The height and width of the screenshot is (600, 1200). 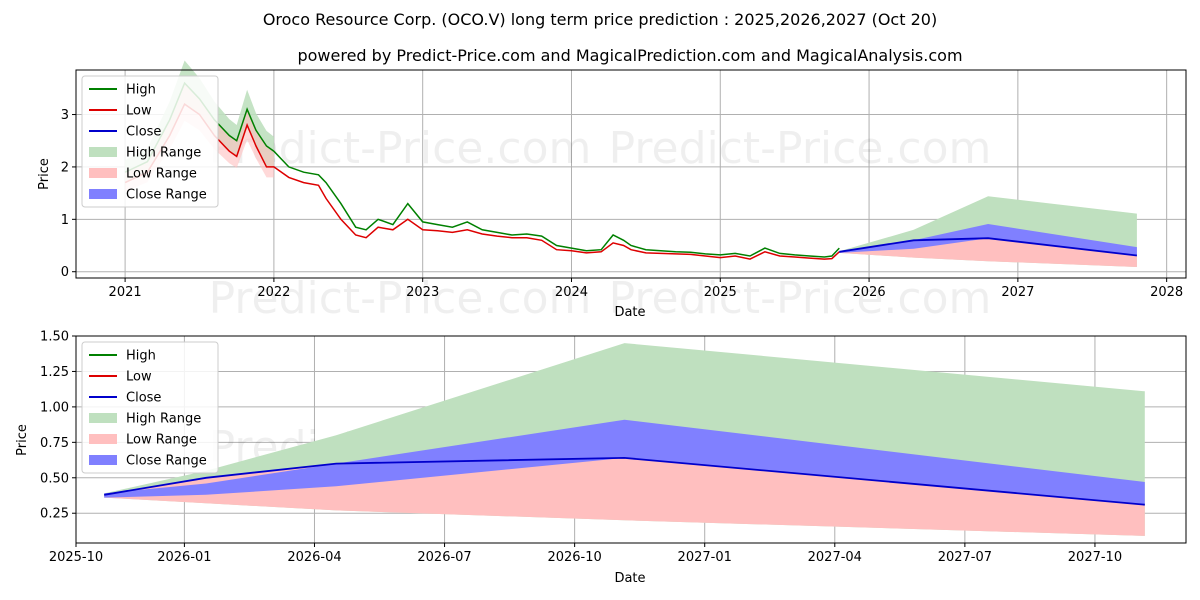 I want to click on x-tick-label: 2023, so click(x=422, y=292).